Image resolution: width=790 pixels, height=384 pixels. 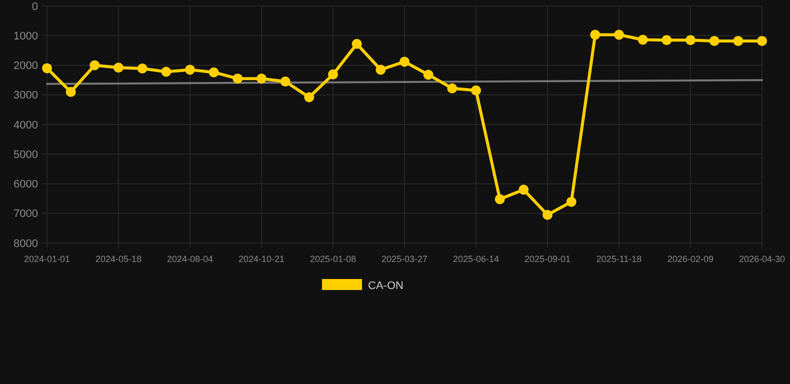 I want to click on x-tick-label: 2026-04-30, so click(x=762, y=259).